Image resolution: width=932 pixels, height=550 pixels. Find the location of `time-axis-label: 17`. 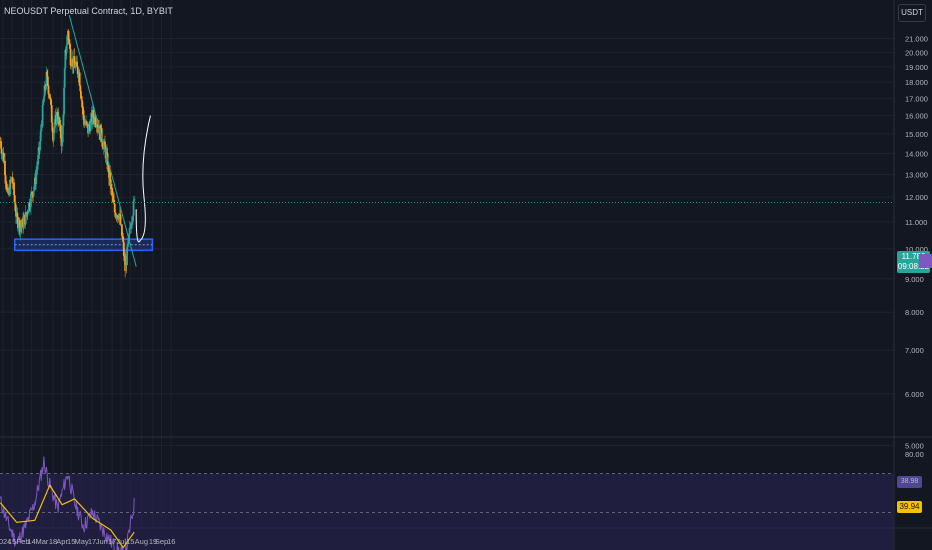

time-axis-label: 17 is located at coordinates (92, 541).